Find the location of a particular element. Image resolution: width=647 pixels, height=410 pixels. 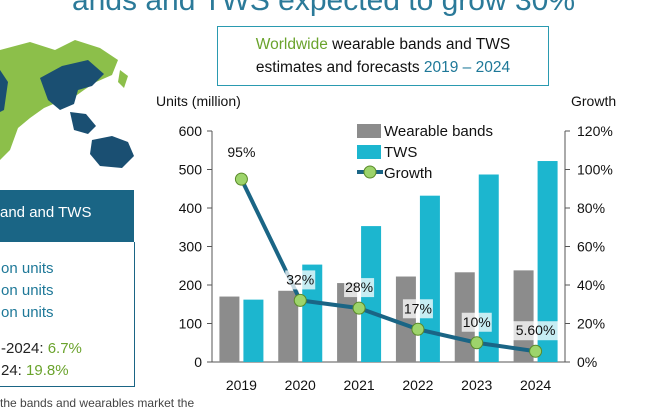

page-headline: ands and TWS expected to grow 30% is located at coordinates (323, 8).